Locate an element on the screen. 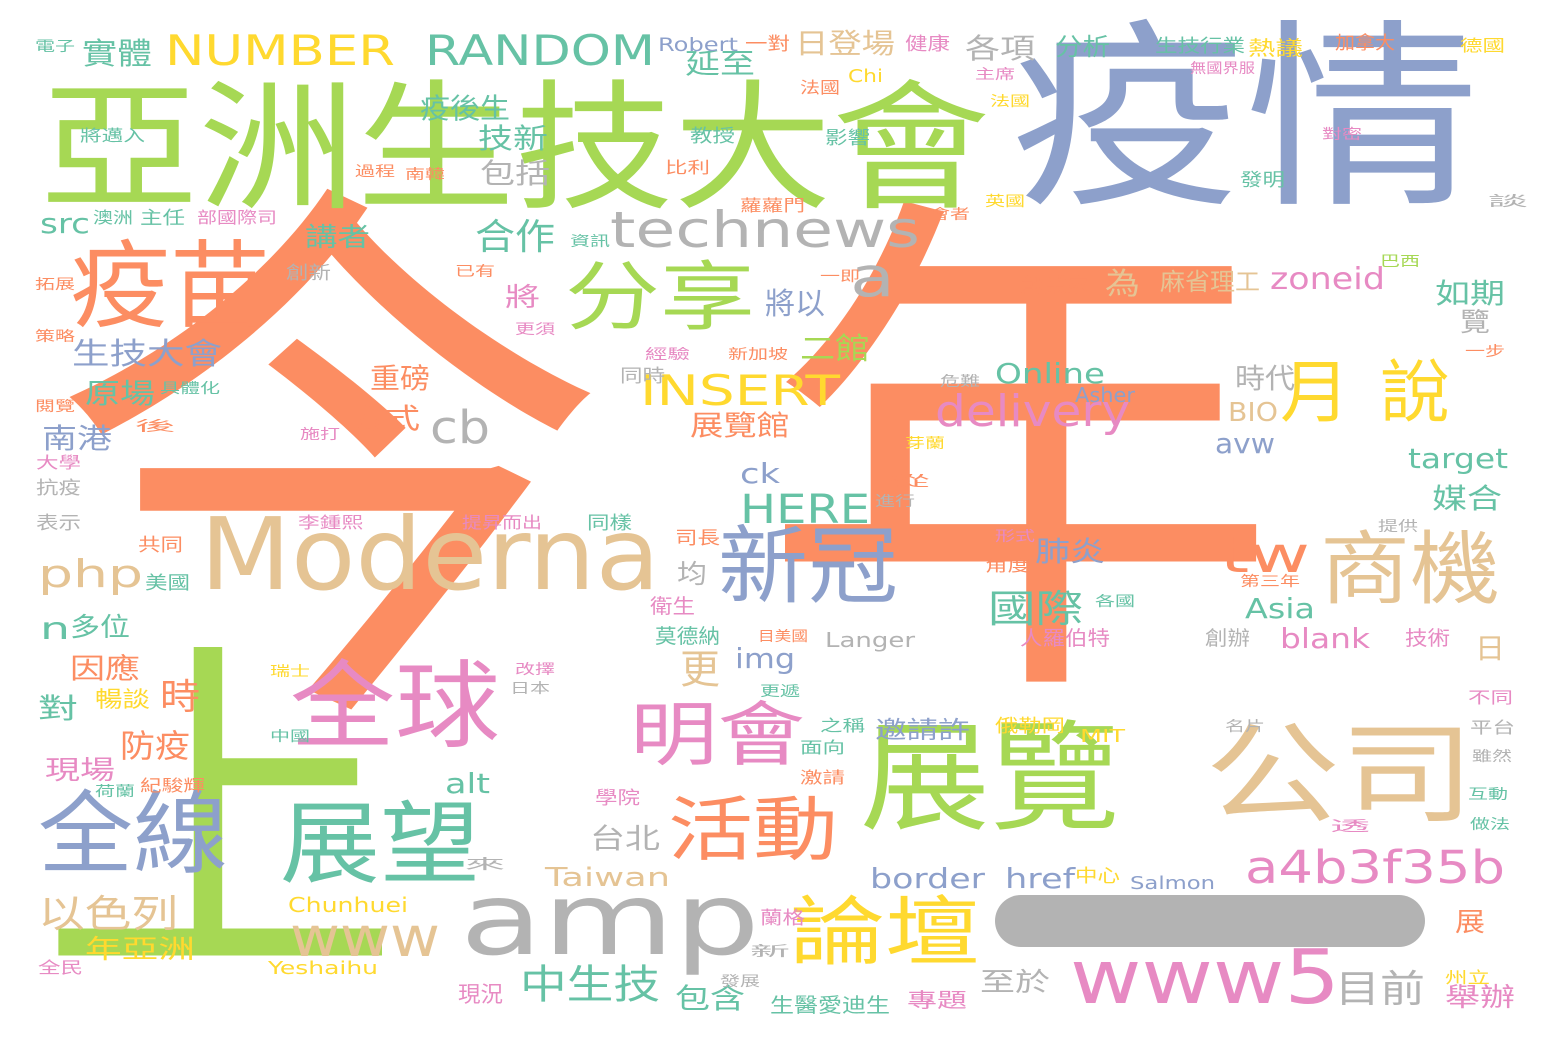 This screenshot has height=1052, width=1548. word-56: 為 is located at coordinates (1123, 284).